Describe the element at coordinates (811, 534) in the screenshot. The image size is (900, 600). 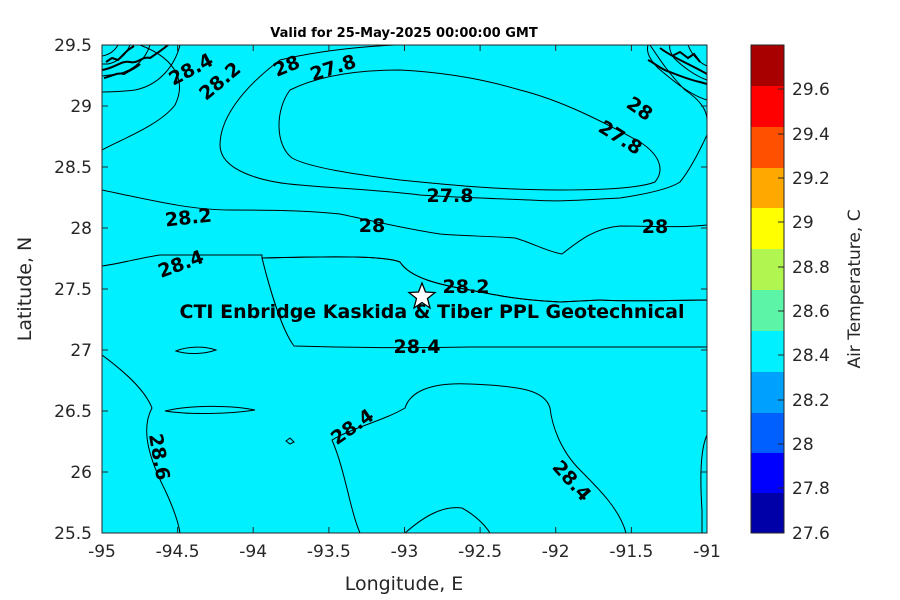
I see `colorbar-tick-label: 27.6` at that location.